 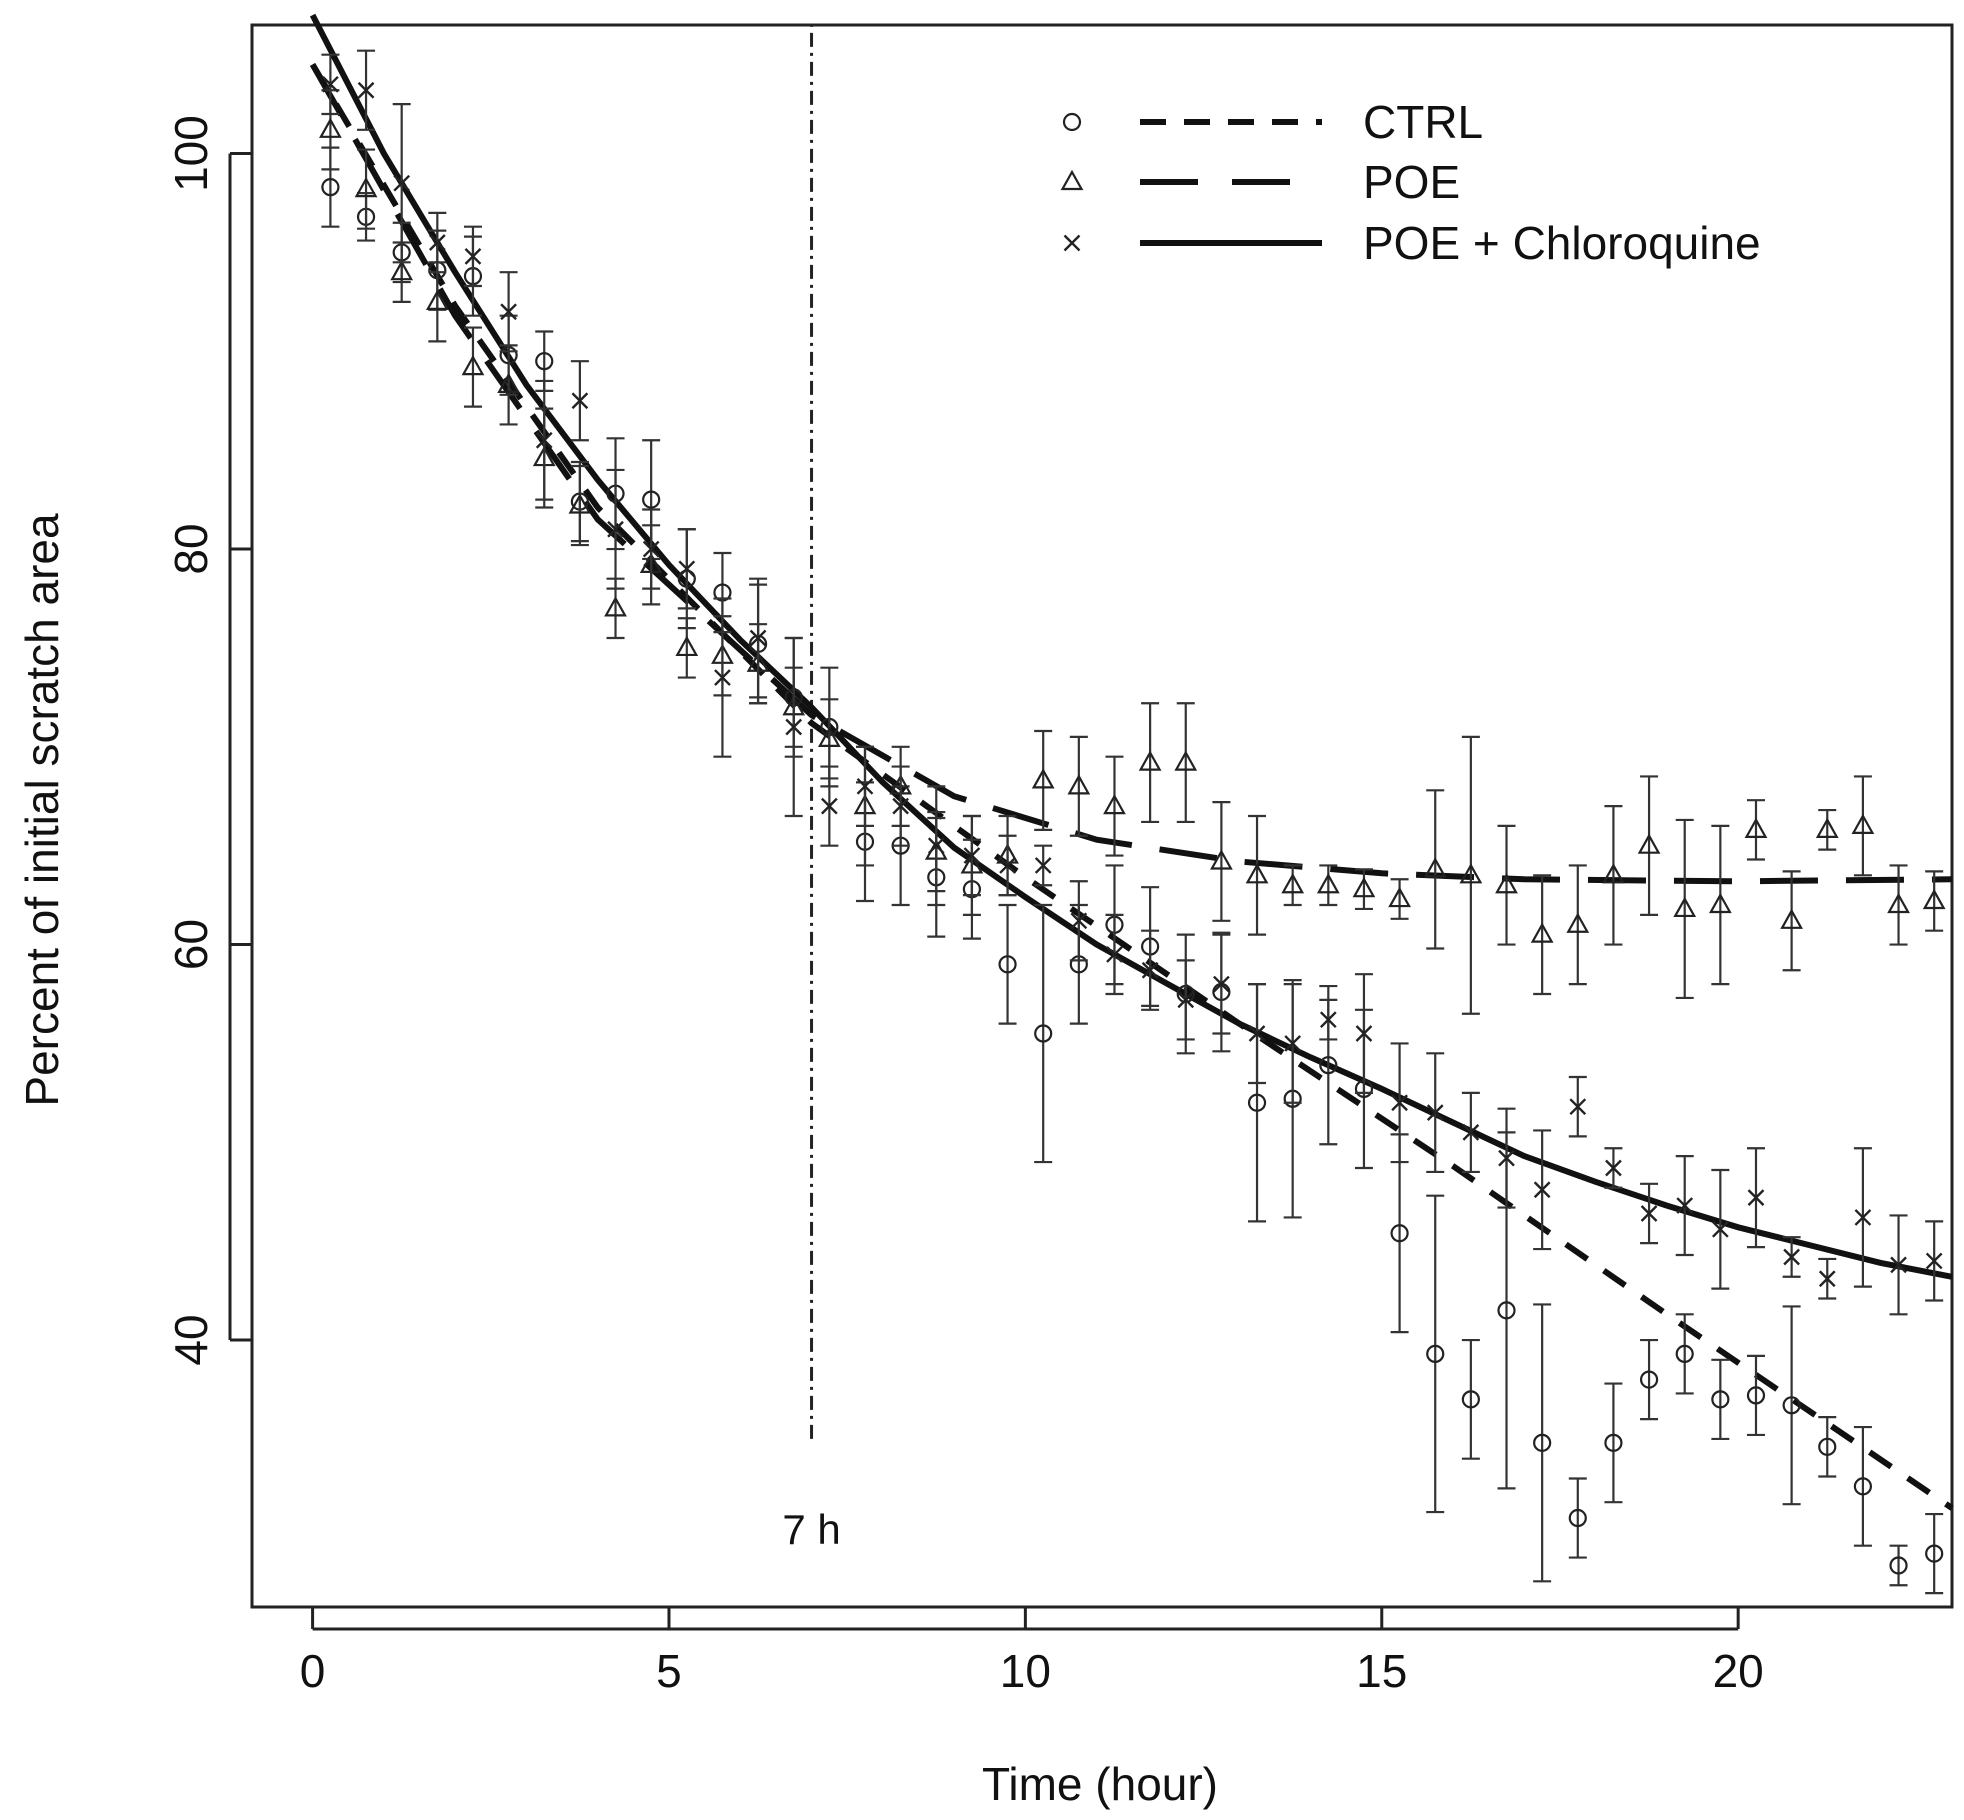 I want to click on legend-label: CTRL, so click(x=1423, y=122).